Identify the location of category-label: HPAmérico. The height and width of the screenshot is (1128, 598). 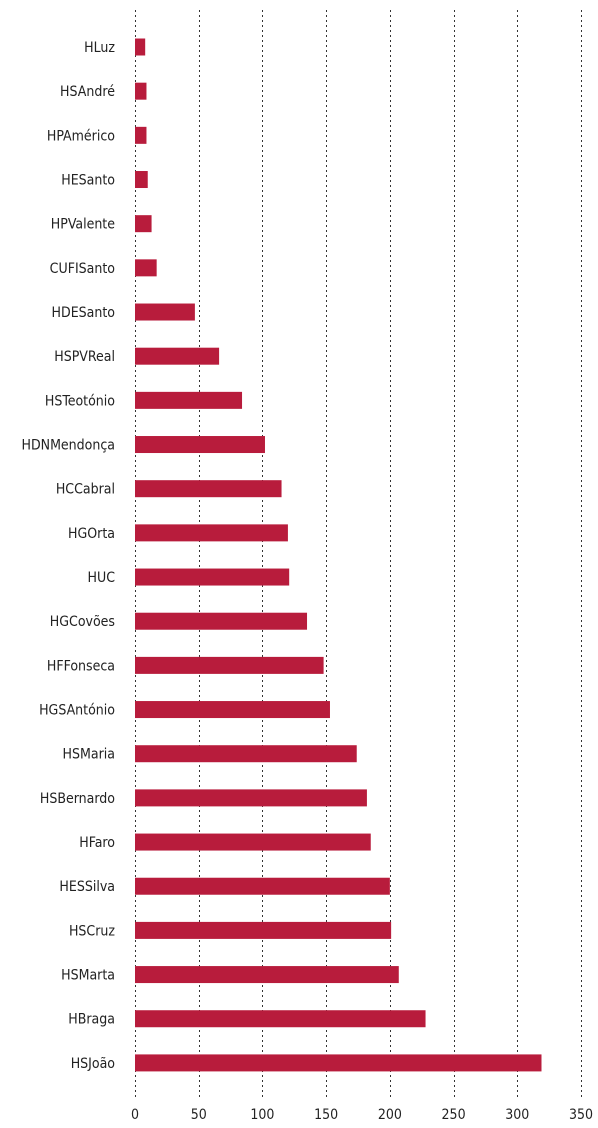
(81, 136).